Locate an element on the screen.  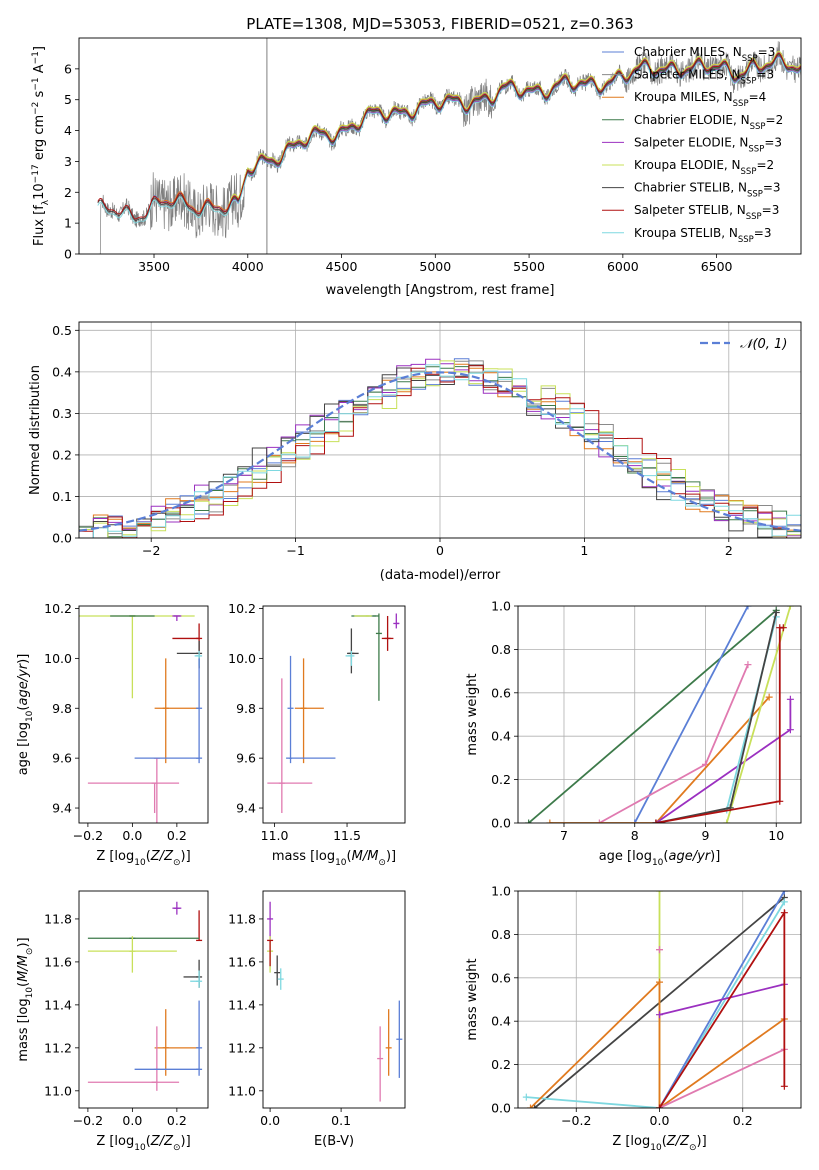
x-tick-label: 6000 is located at coordinates (623, 266).